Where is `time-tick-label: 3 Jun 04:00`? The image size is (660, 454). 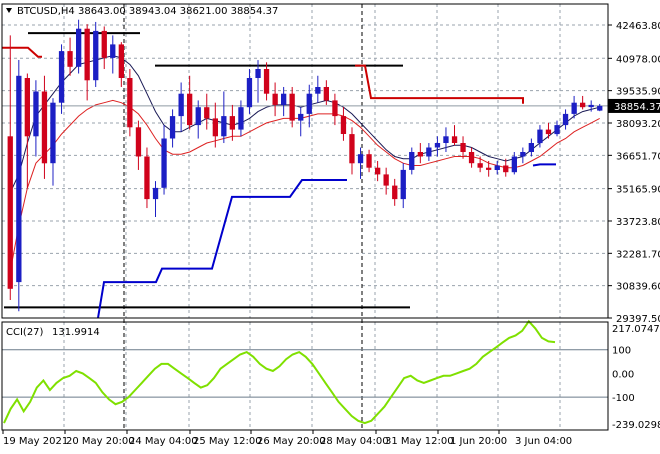
time-tick-label: 3 Jun 04:00 is located at coordinates (543, 441).